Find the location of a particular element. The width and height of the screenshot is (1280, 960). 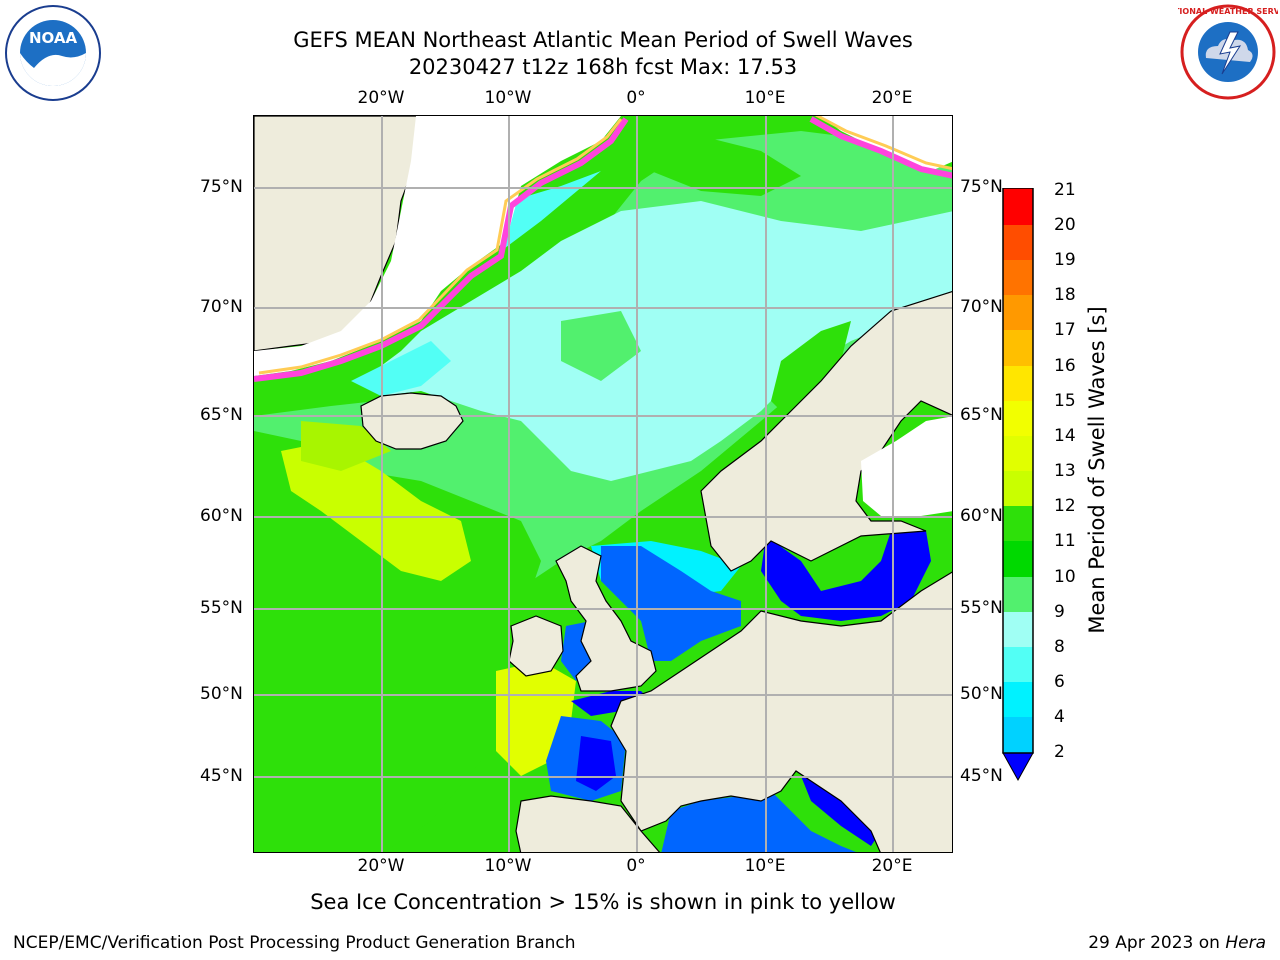

lat-tick-right: 60°N is located at coordinates (981, 516).